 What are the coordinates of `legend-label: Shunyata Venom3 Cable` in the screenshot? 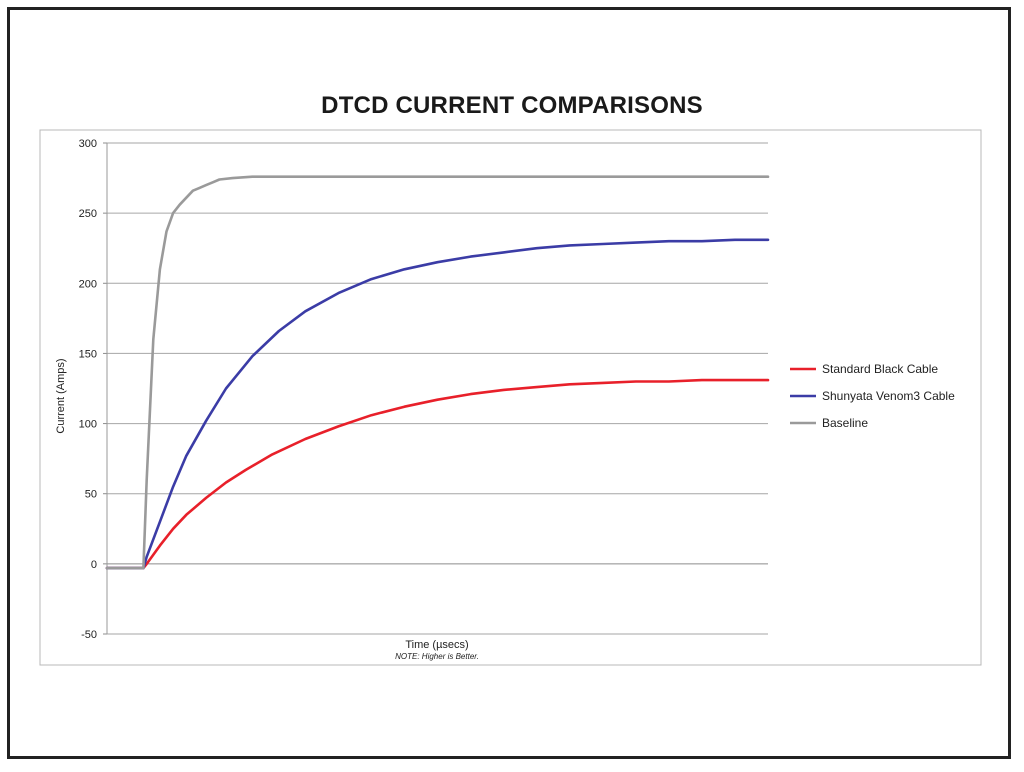 It's located at (888, 396).